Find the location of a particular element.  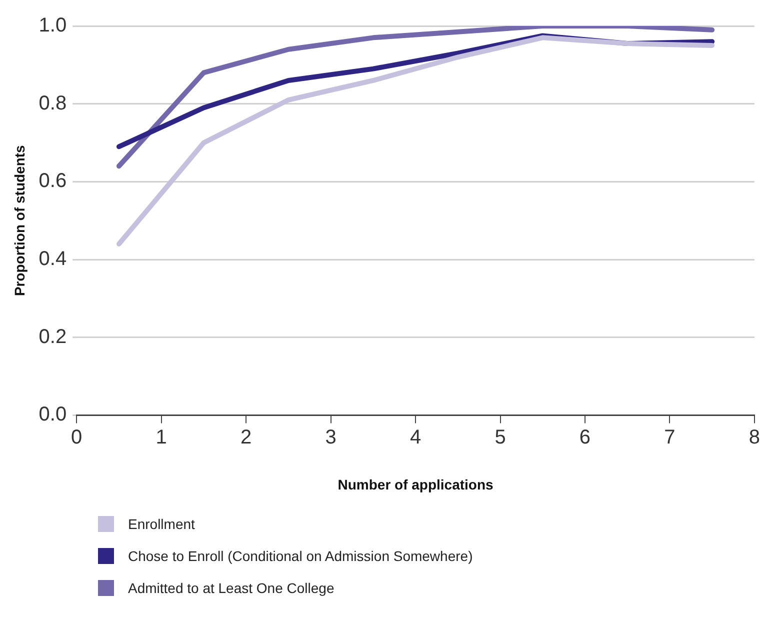

y-tick-label: 0.0 is located at coordinates (52, 415).